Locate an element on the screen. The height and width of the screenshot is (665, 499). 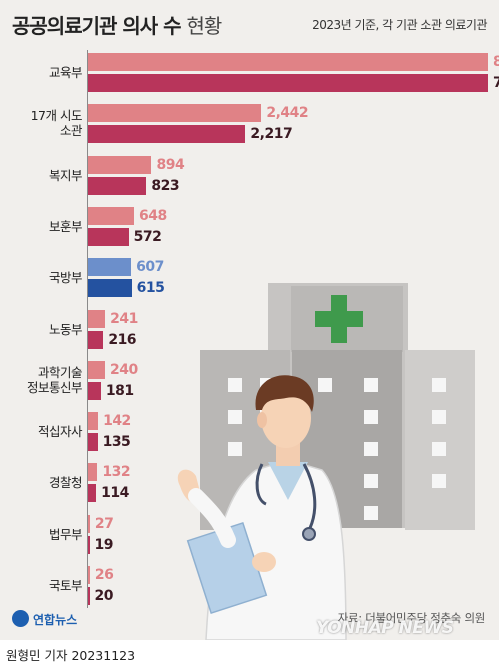
category-label-line: 보훈부 is located at coordinates (65, 226).